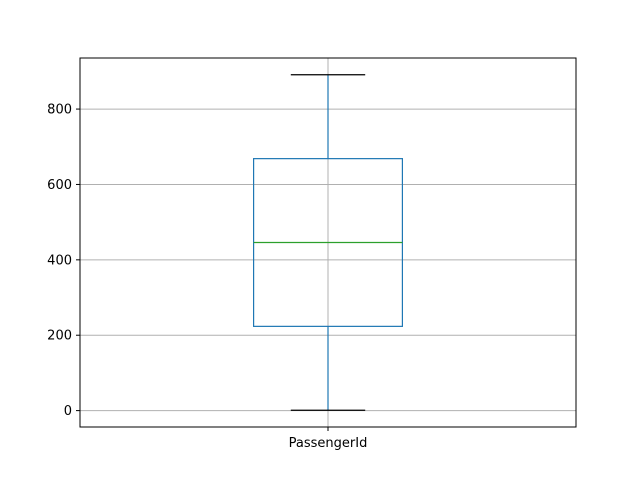 The height and width of the screenshot is (480, 640). I want to click on y-tick-label: 600, so click(59, 185).